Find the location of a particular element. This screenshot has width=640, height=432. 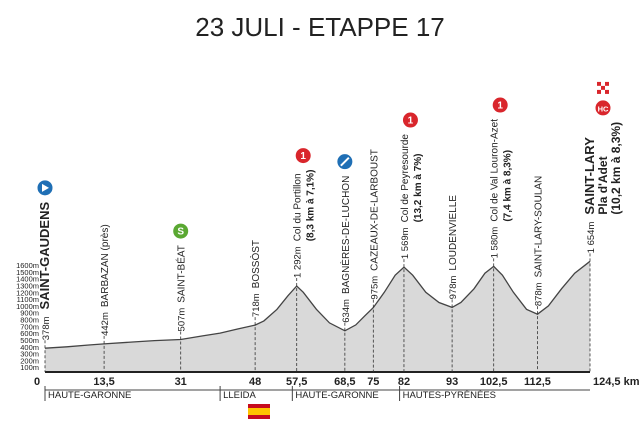

x-tick-label: 102,5 is located at coordinates (494, 382).